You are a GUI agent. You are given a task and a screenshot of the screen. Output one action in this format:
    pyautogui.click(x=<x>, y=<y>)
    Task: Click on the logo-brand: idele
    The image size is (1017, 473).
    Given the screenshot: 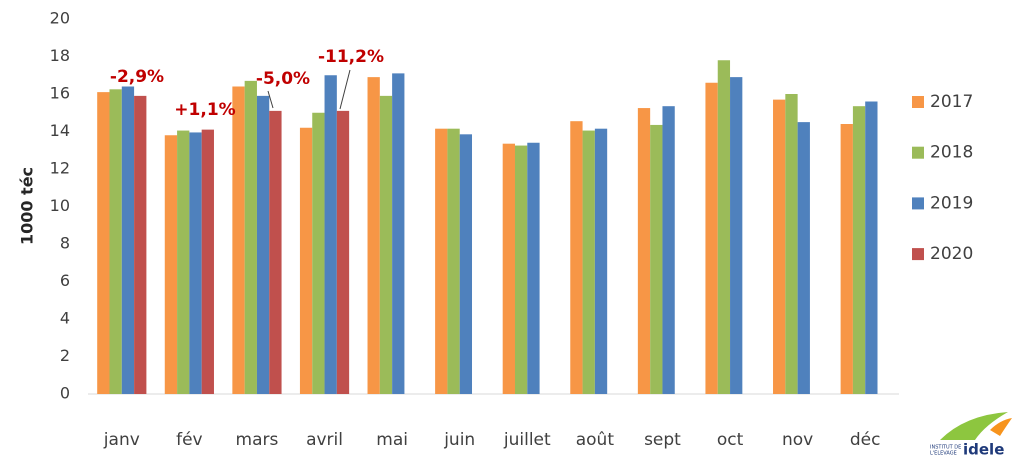 What is the action you would take?
    pyautogui.click(x=983, y=450)
    